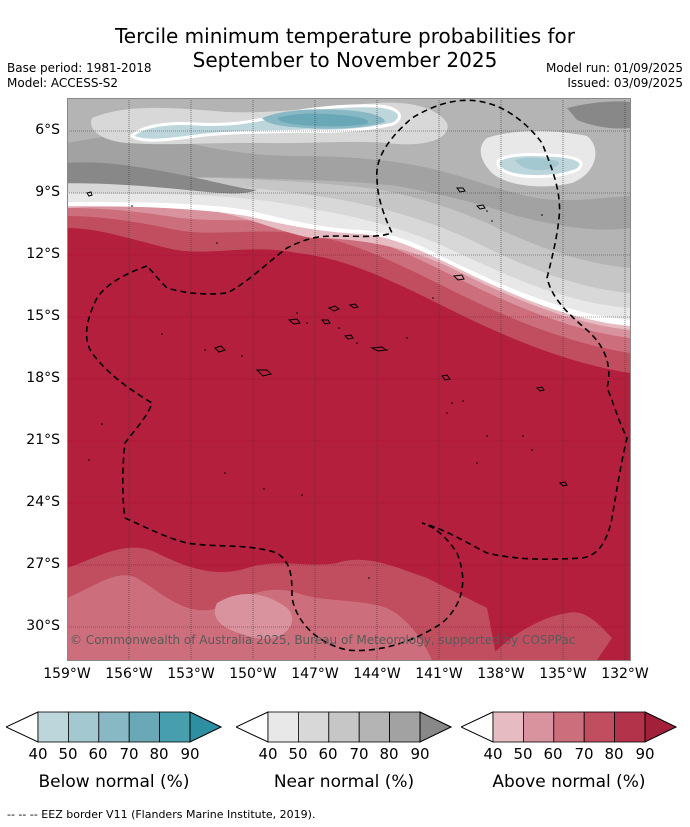  Describe the element at coordinates (625, 83) in the screenshot. I see `issued-date: Issued: 03/09/2025` at that location.